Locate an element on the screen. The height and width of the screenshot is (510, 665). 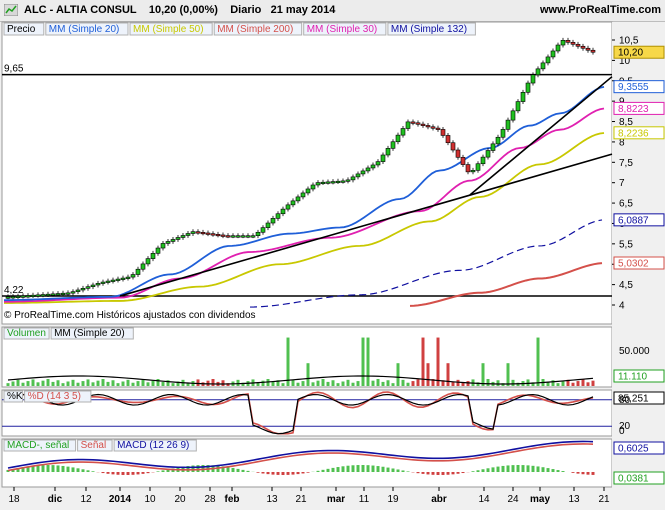
upper-level-line-label: 9,65 is located at coordinates (14, 69).